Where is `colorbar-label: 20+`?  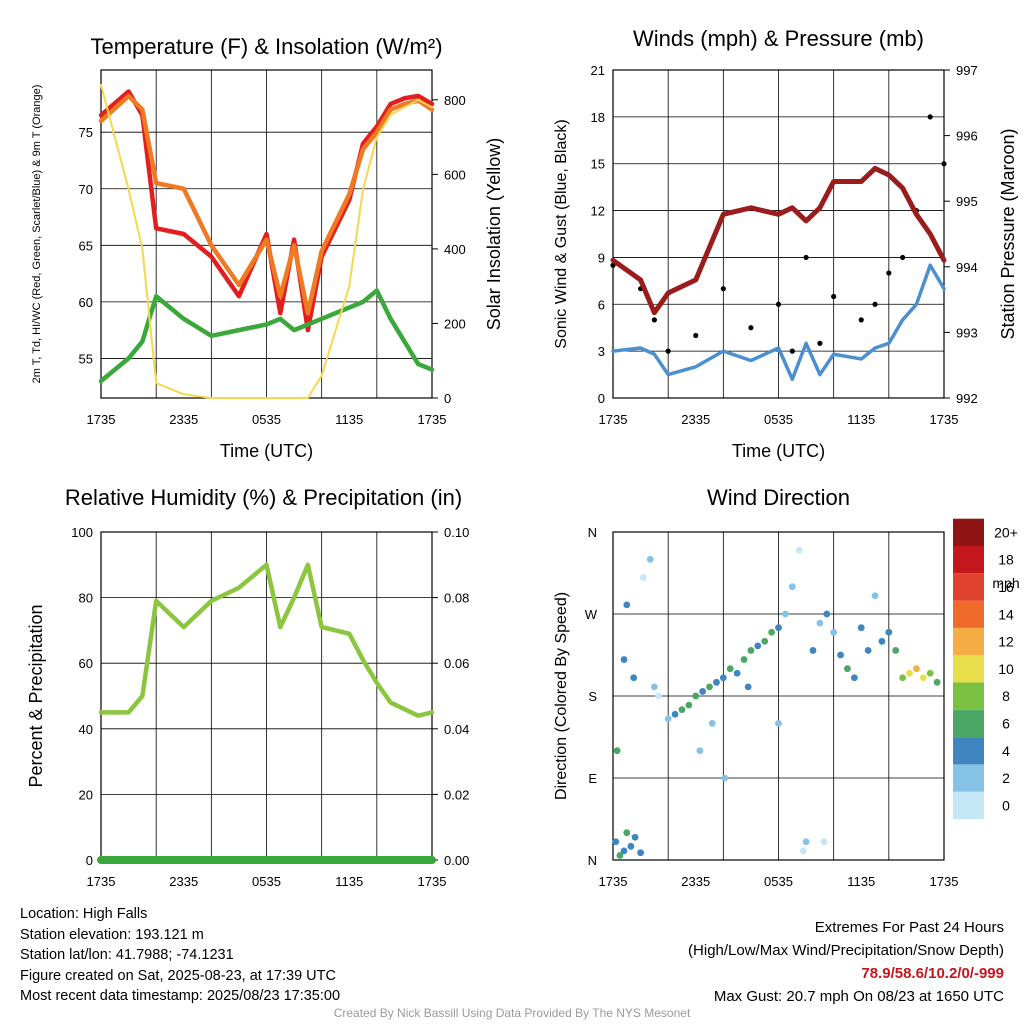
colorbar-label: 20+ is located at coordinates (1006, 532).